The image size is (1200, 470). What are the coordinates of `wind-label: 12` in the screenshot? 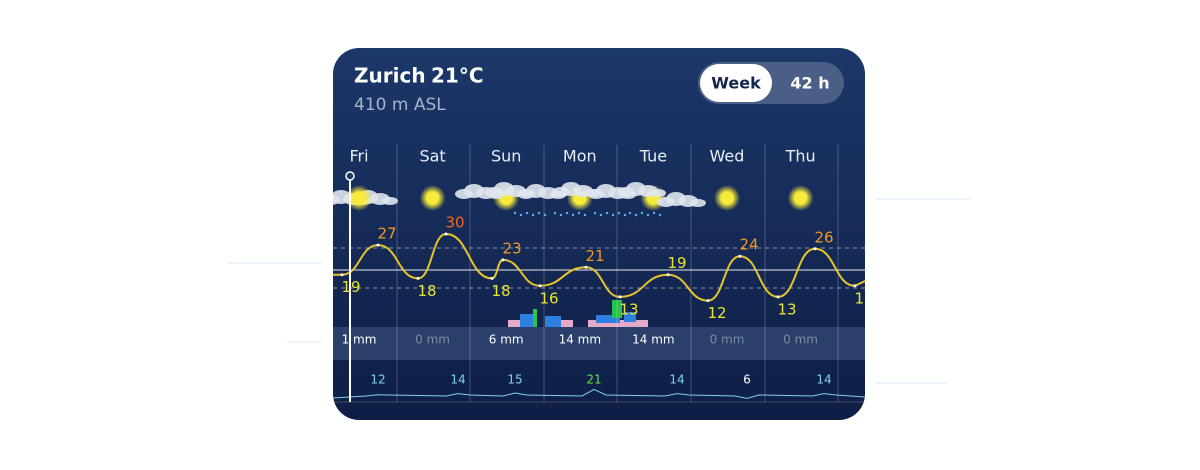 It's located at (377, 380).